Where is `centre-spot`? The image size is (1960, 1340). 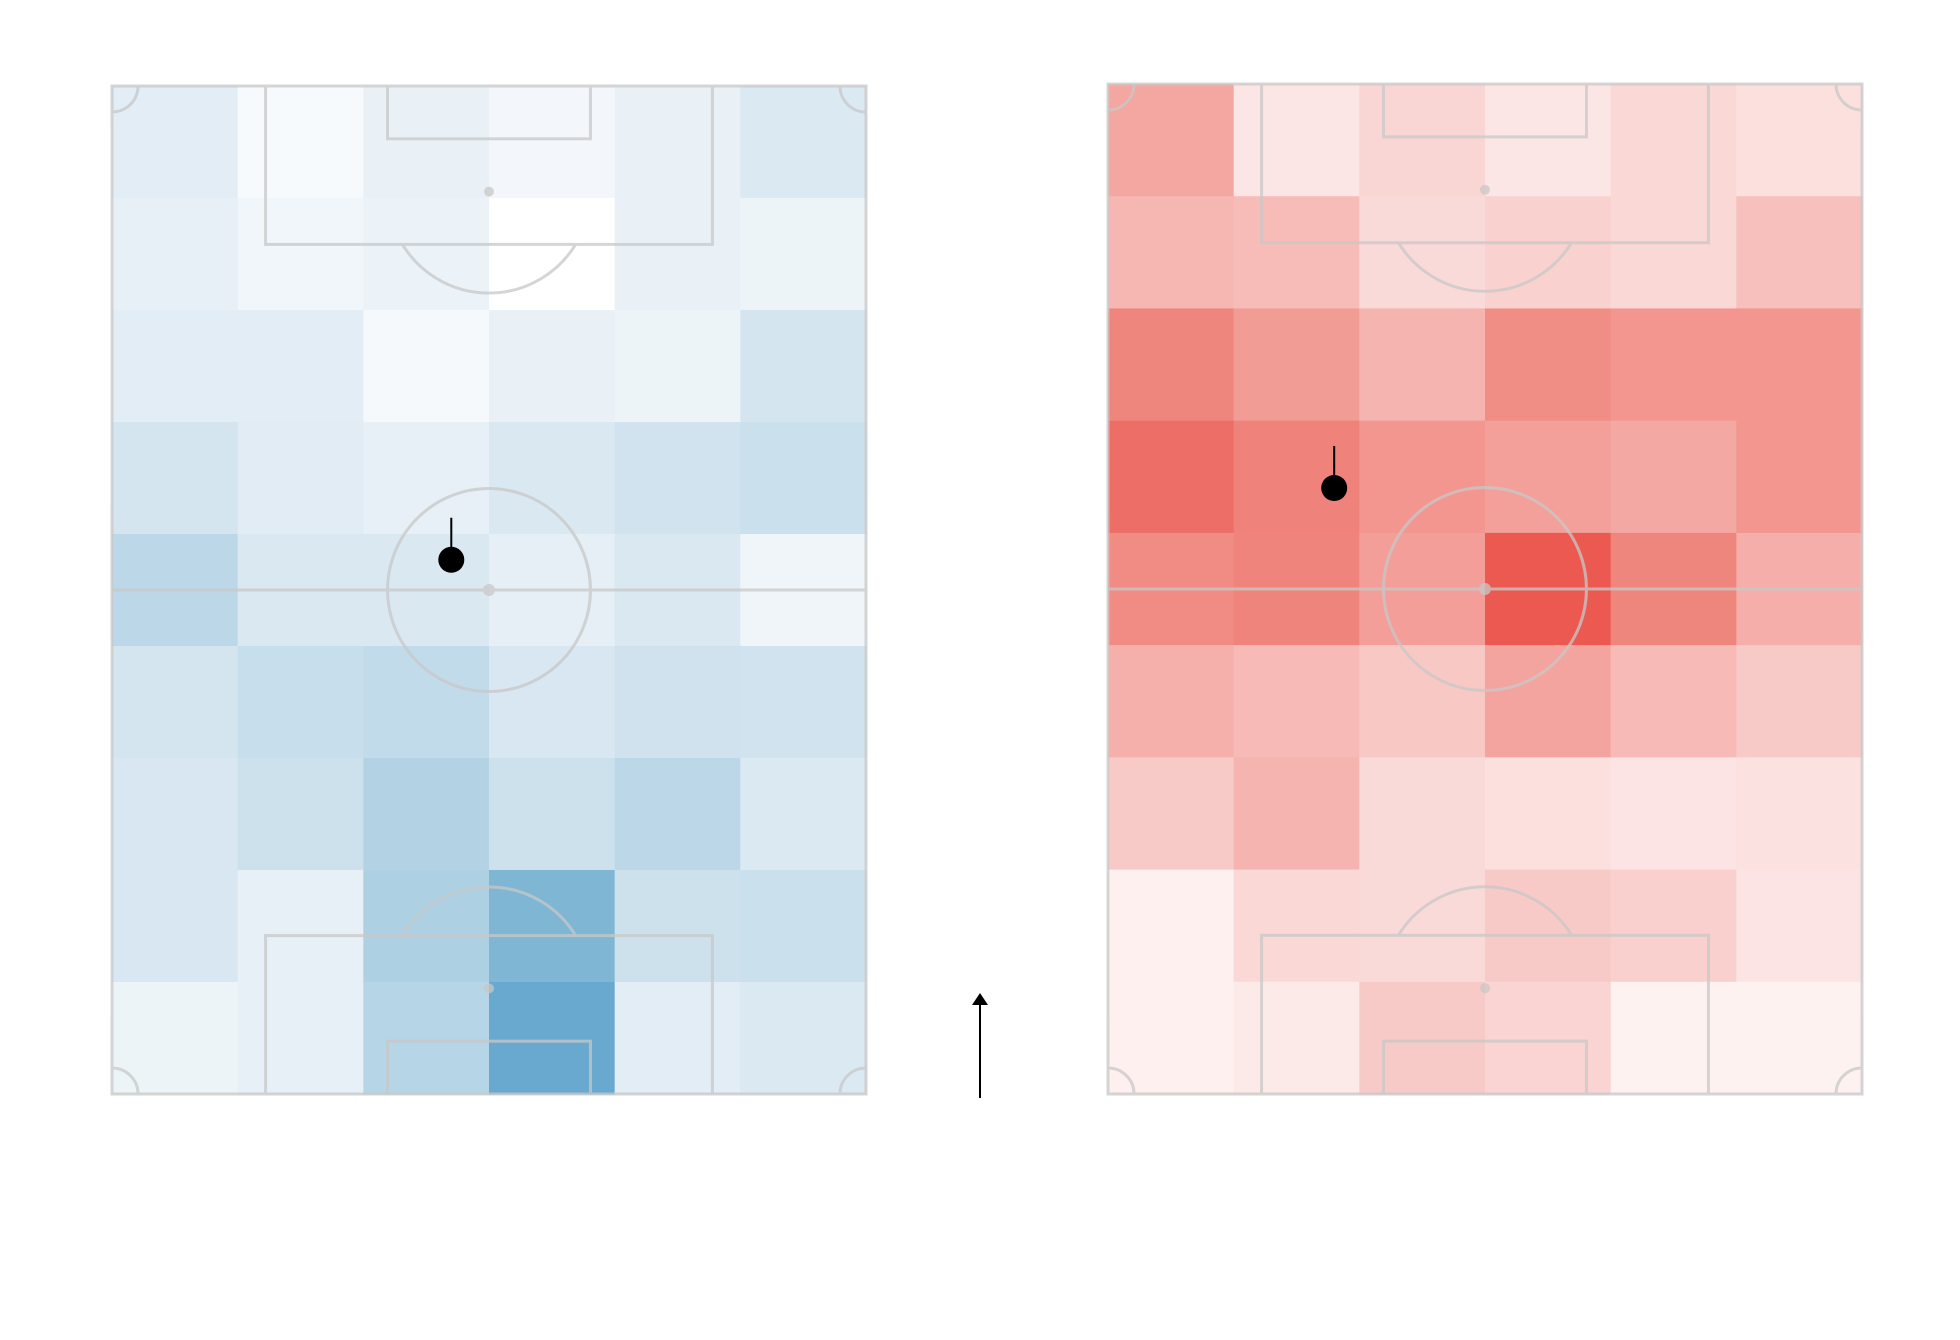
centre-spot is located at coordinates (489, 590).